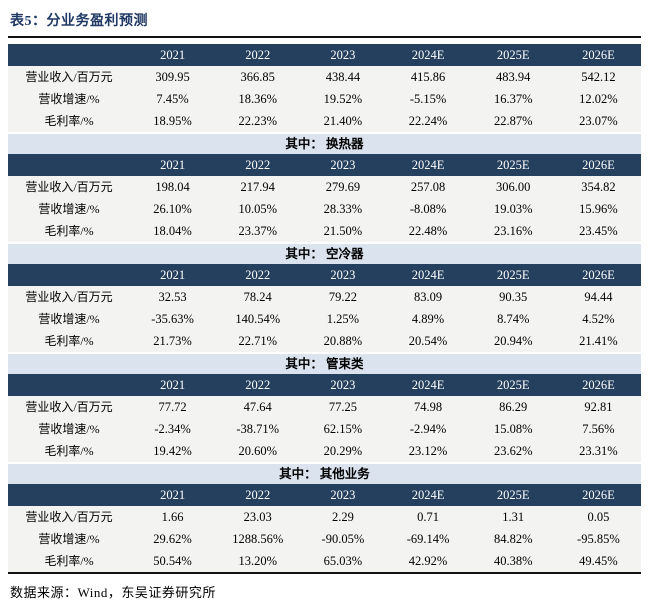 The image size is (649, 601). I want to click on cell-value: 12.02%, so click(598, 99).